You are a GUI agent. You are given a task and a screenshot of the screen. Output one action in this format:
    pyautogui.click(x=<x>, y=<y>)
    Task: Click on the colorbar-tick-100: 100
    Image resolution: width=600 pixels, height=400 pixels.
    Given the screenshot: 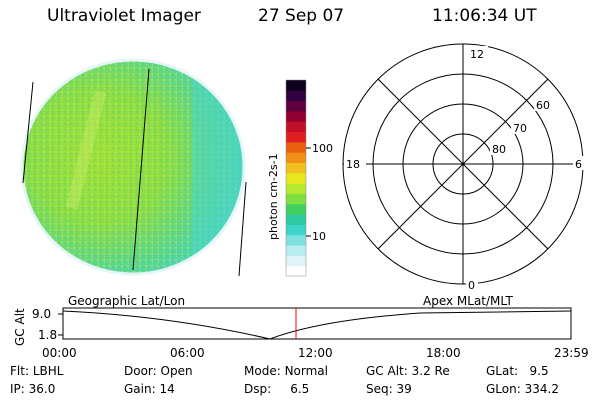 What is the action you would take?
    pyautogui.click(x=322, y=148)
    